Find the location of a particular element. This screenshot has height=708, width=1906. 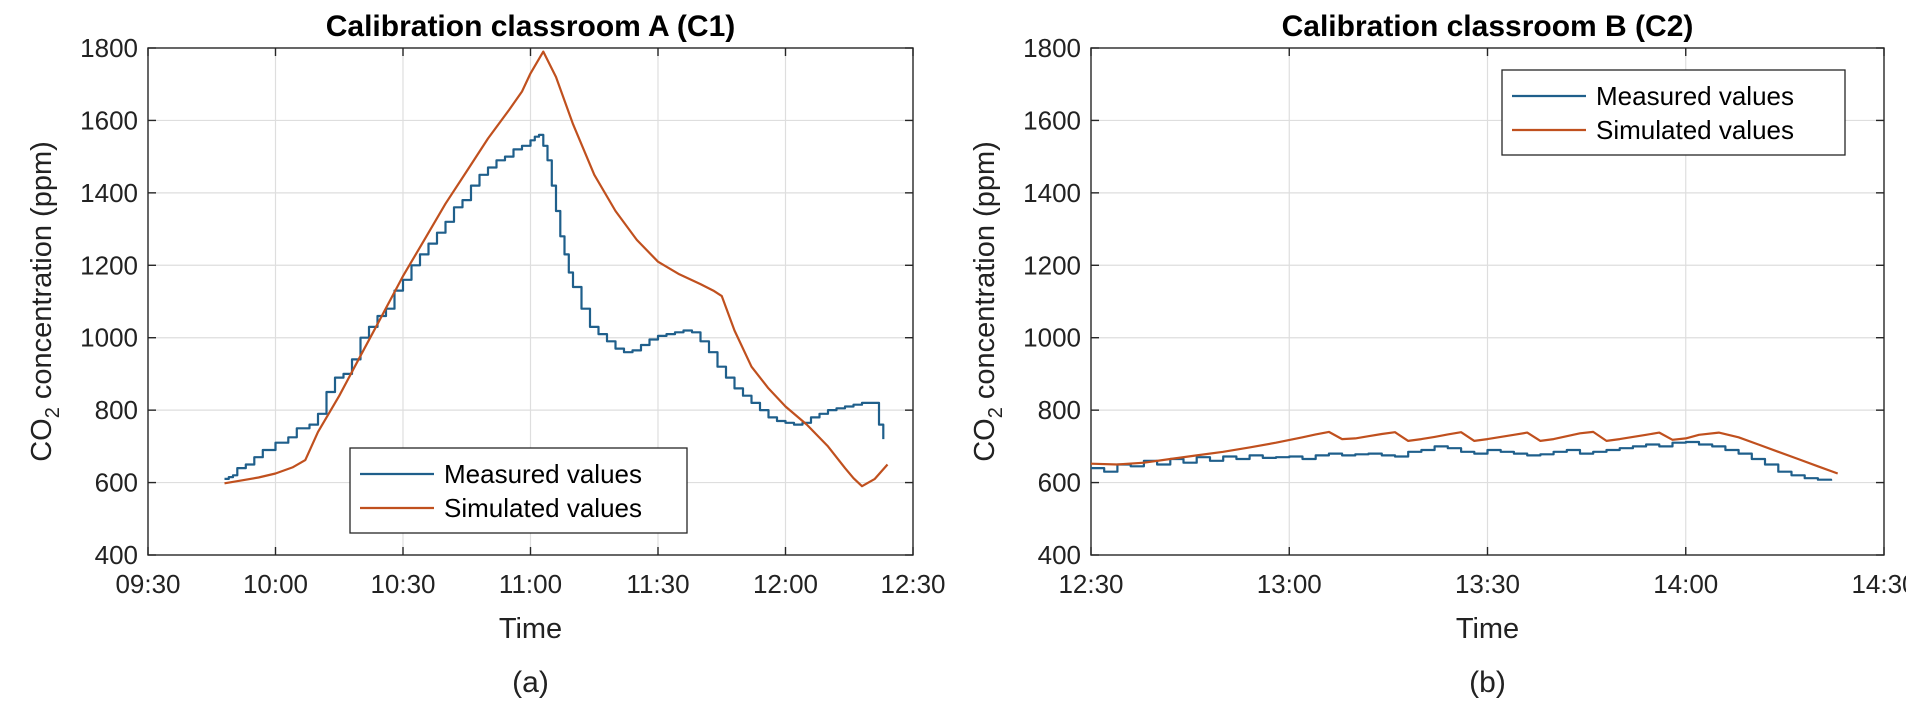

simulated-series-line is located at coordinates (1464, 452).